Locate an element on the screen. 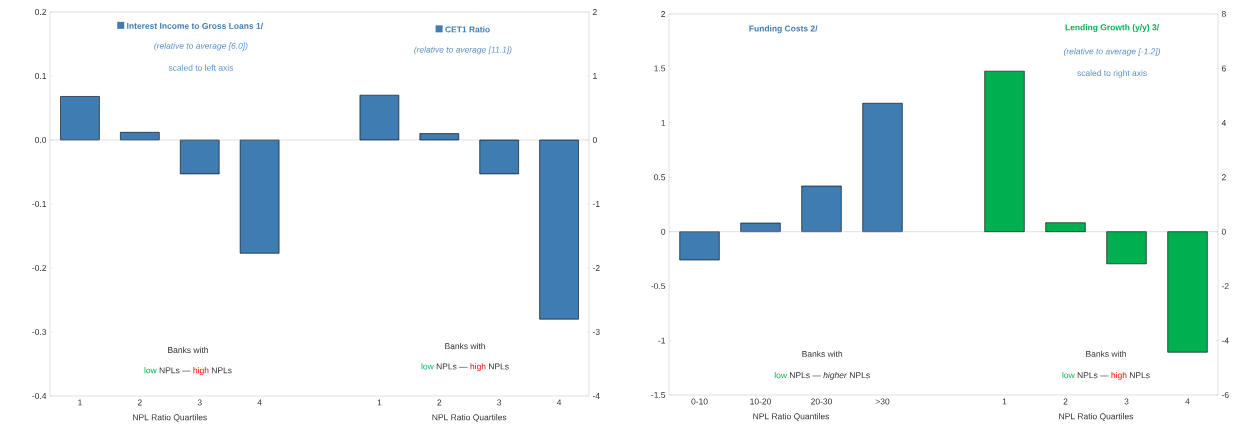  legend-label: Interest Income to Gross Loans 1/ is located at coordinates (195, 26).